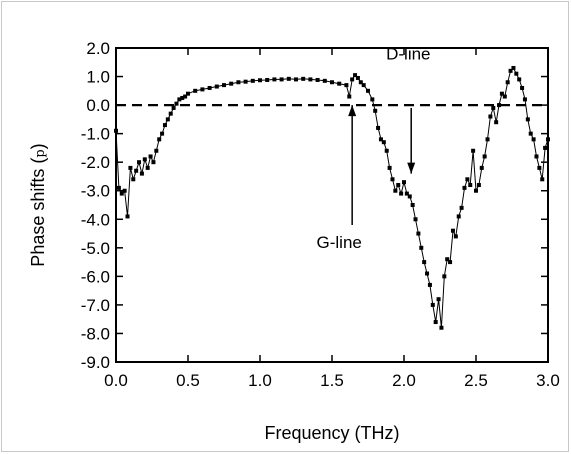 This screenshot has width=571, height=454. What do you see at coordinates (548, 380) in the screenshot?
I see `x-tick-label: 3.0` at bounding box center [548, 380].